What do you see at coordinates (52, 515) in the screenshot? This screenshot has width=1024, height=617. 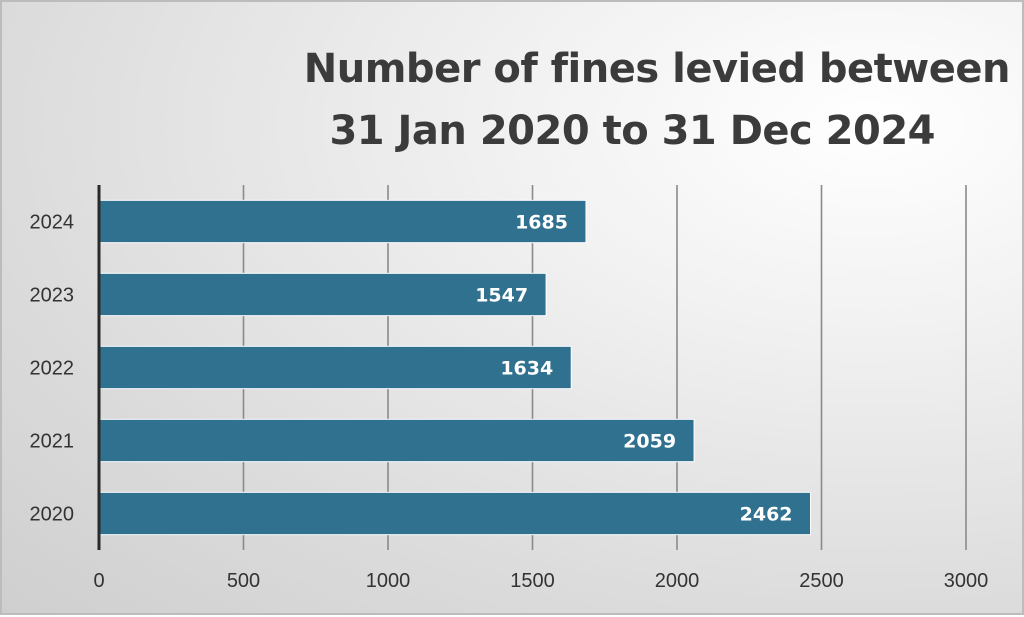 I see `y-tick-label-2020: 2020` at bounding box center [52, 515].